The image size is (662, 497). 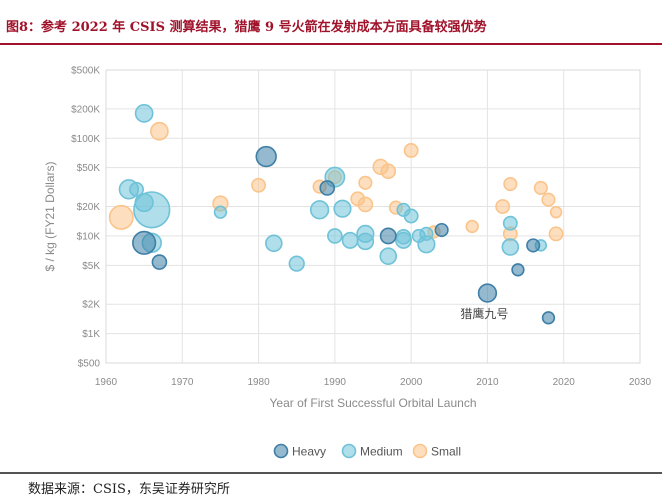 I want to click on legend-label-medium: Medium, so click(x=381, y=452).